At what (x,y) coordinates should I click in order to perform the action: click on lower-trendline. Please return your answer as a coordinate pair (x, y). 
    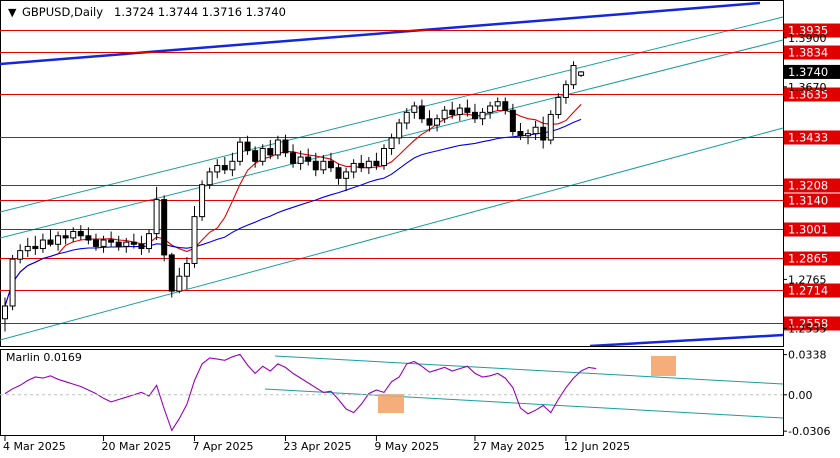
    Looking at the image, I should click on (686, 339).